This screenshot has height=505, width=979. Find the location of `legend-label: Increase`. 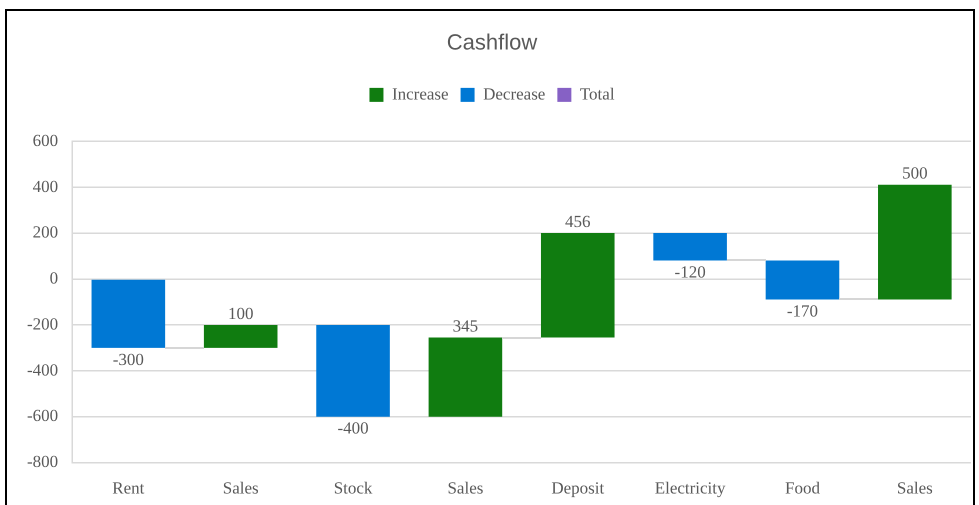

legend-label: Increase is located at coordinates (420, 94).